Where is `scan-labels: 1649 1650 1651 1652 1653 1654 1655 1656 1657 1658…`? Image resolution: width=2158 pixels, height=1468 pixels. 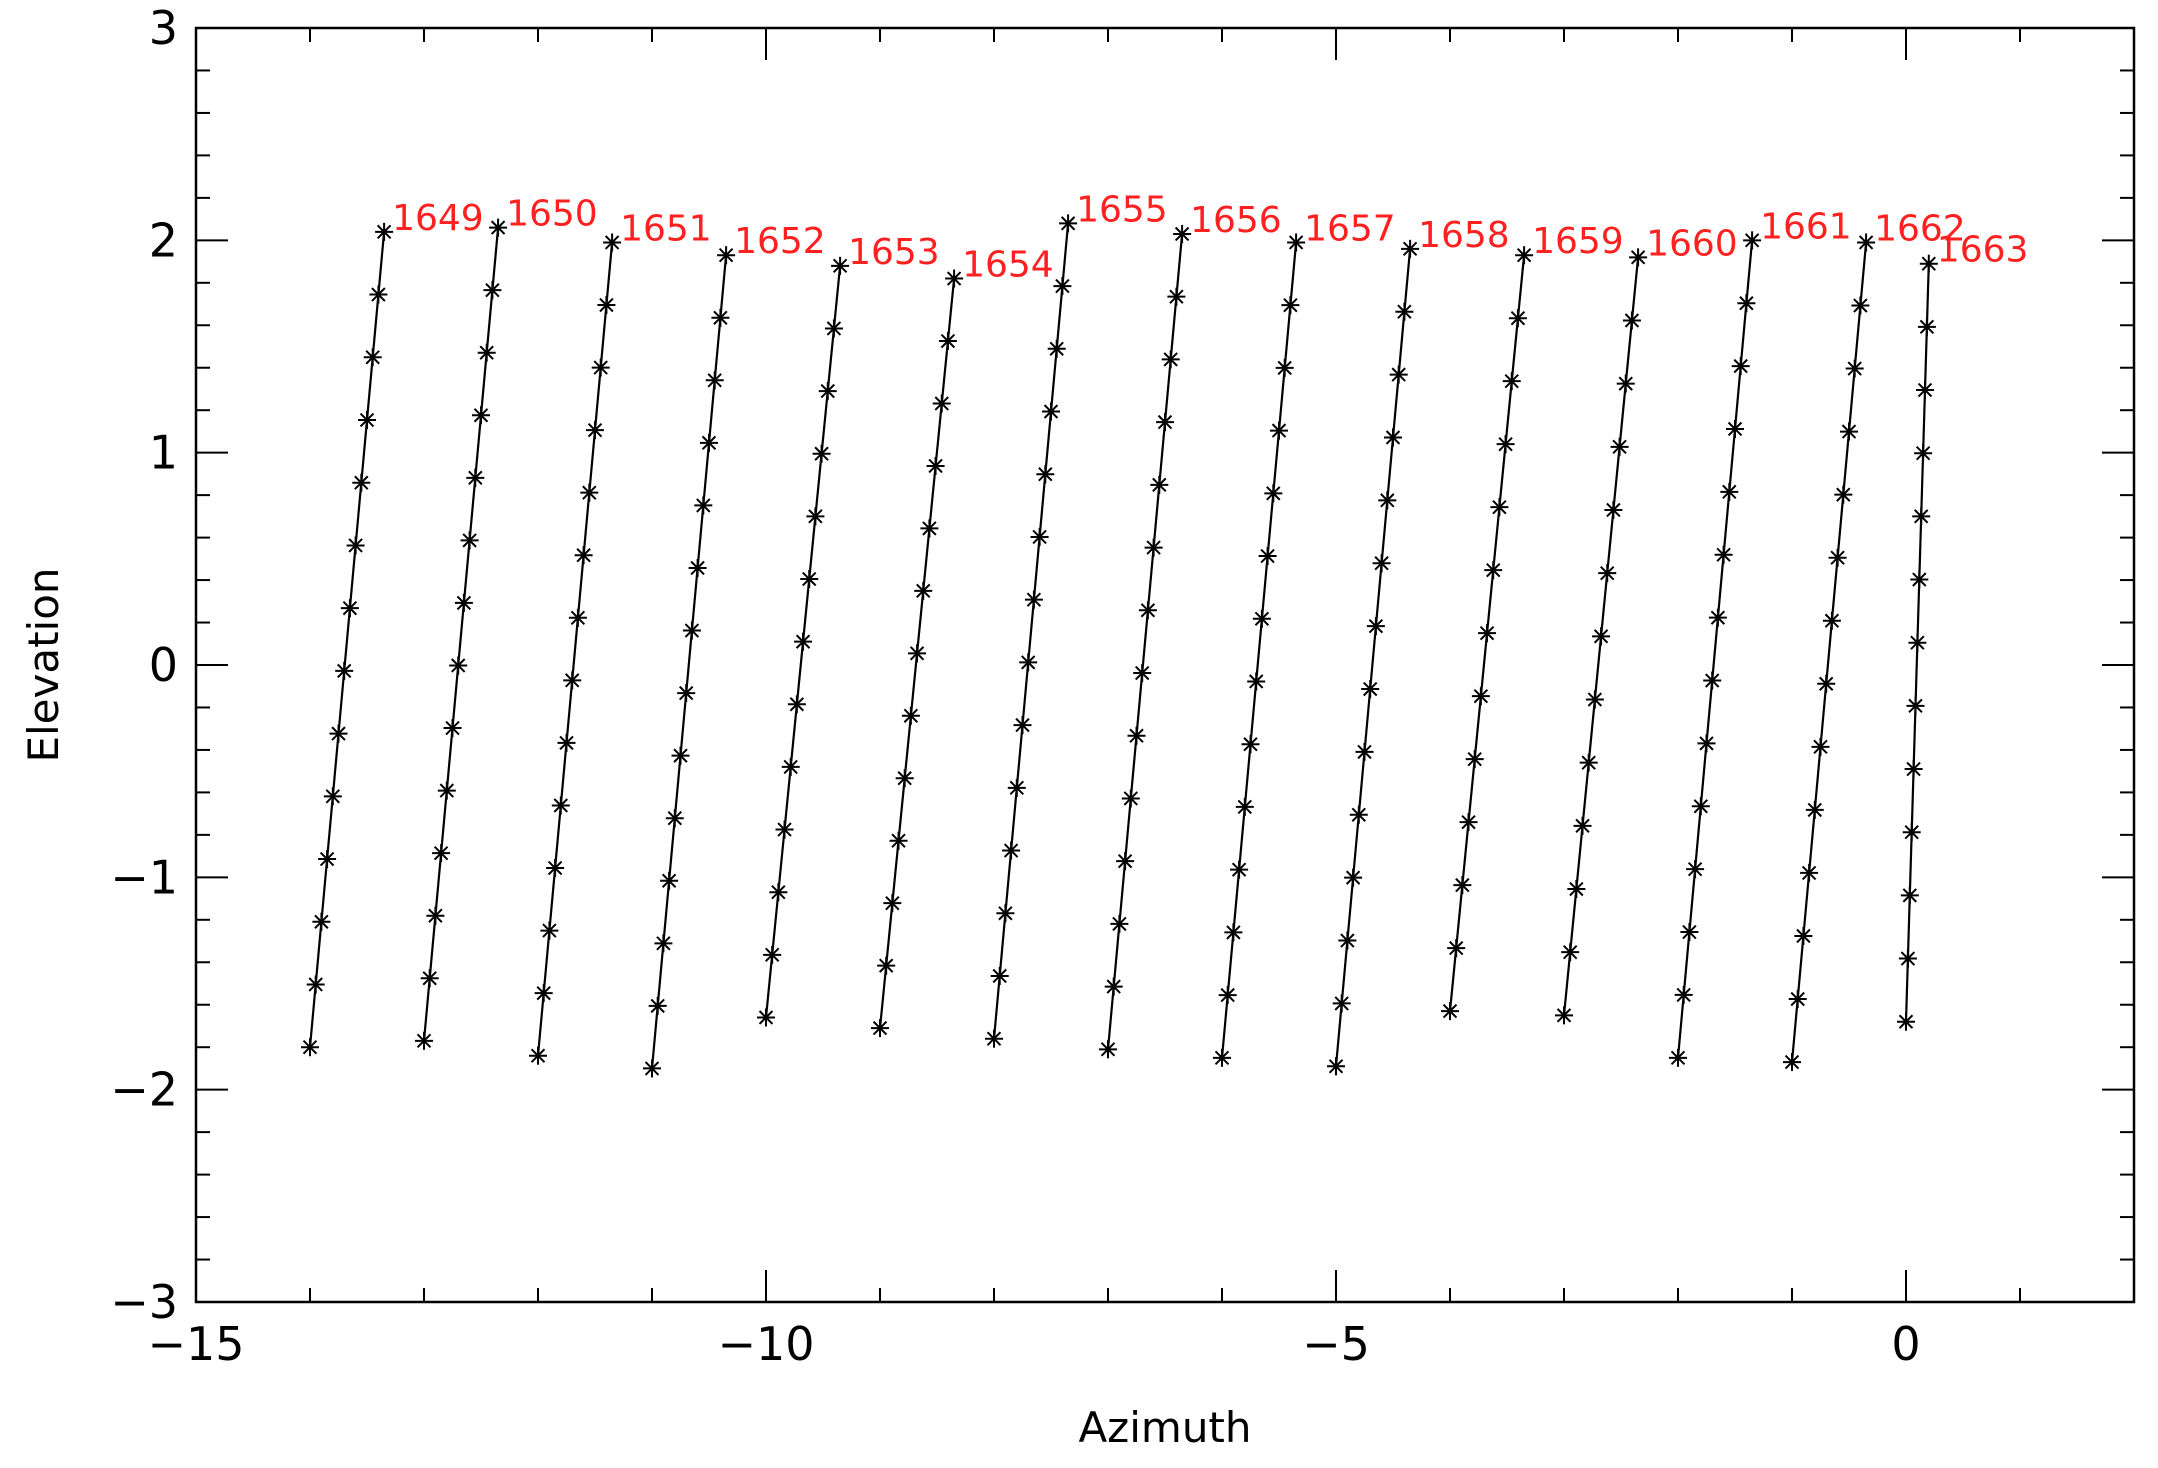
scan-labels: 1649 1650 1651 1652 1653 1654 1655 1656 1657 1658… is located at coordinates (1210, 237).